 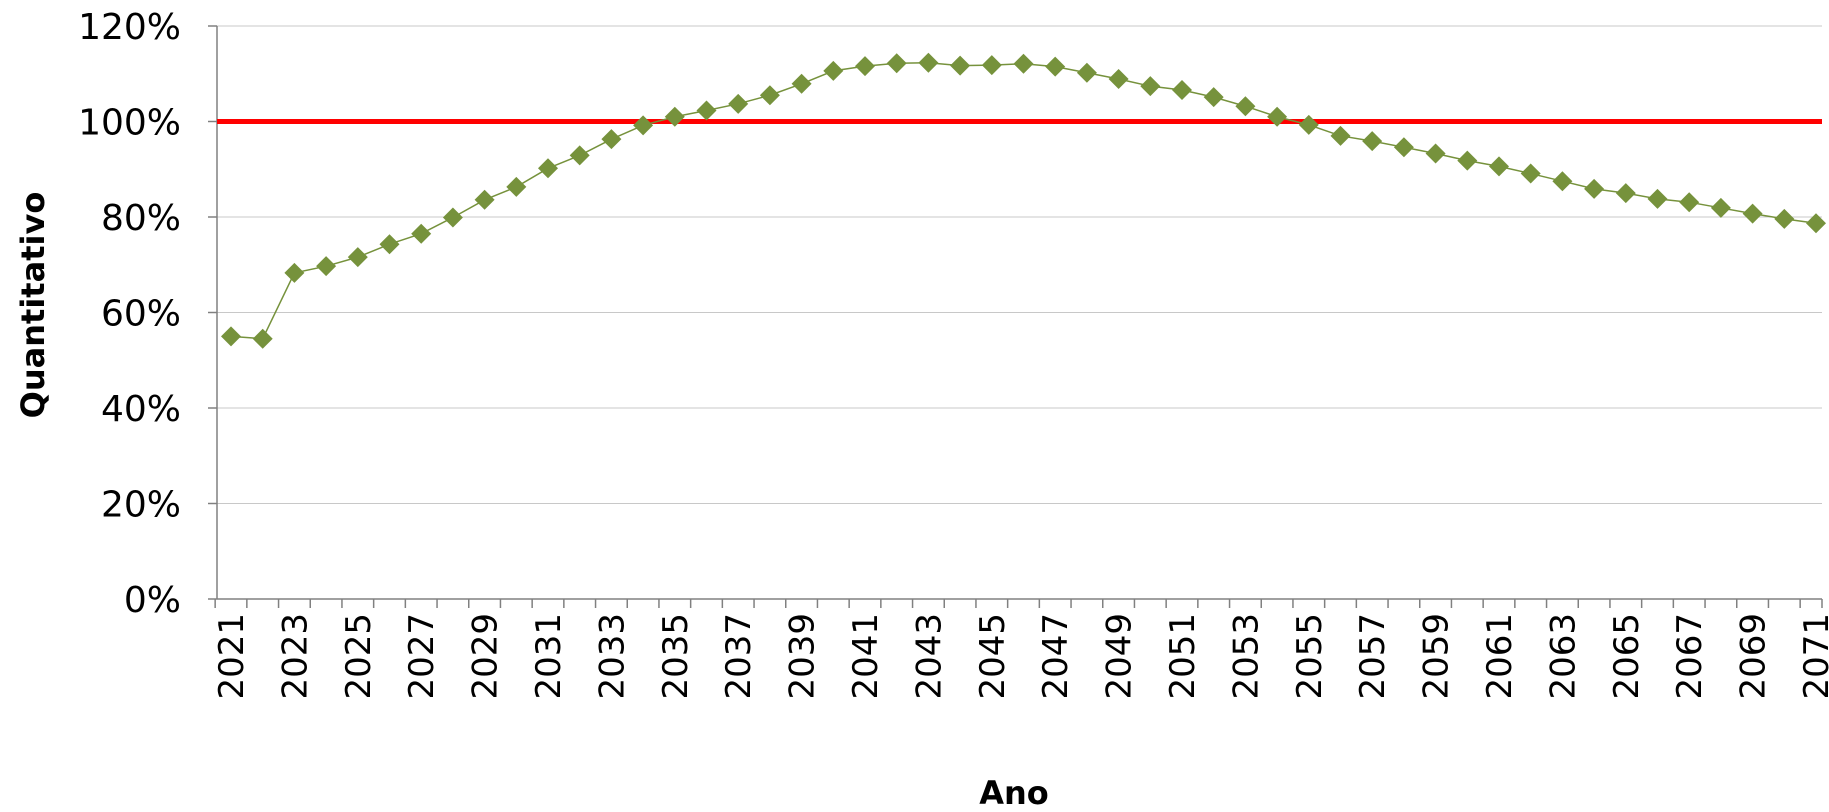 I want to click on x-tick-label: 2067, so click(x=1690, y=656).